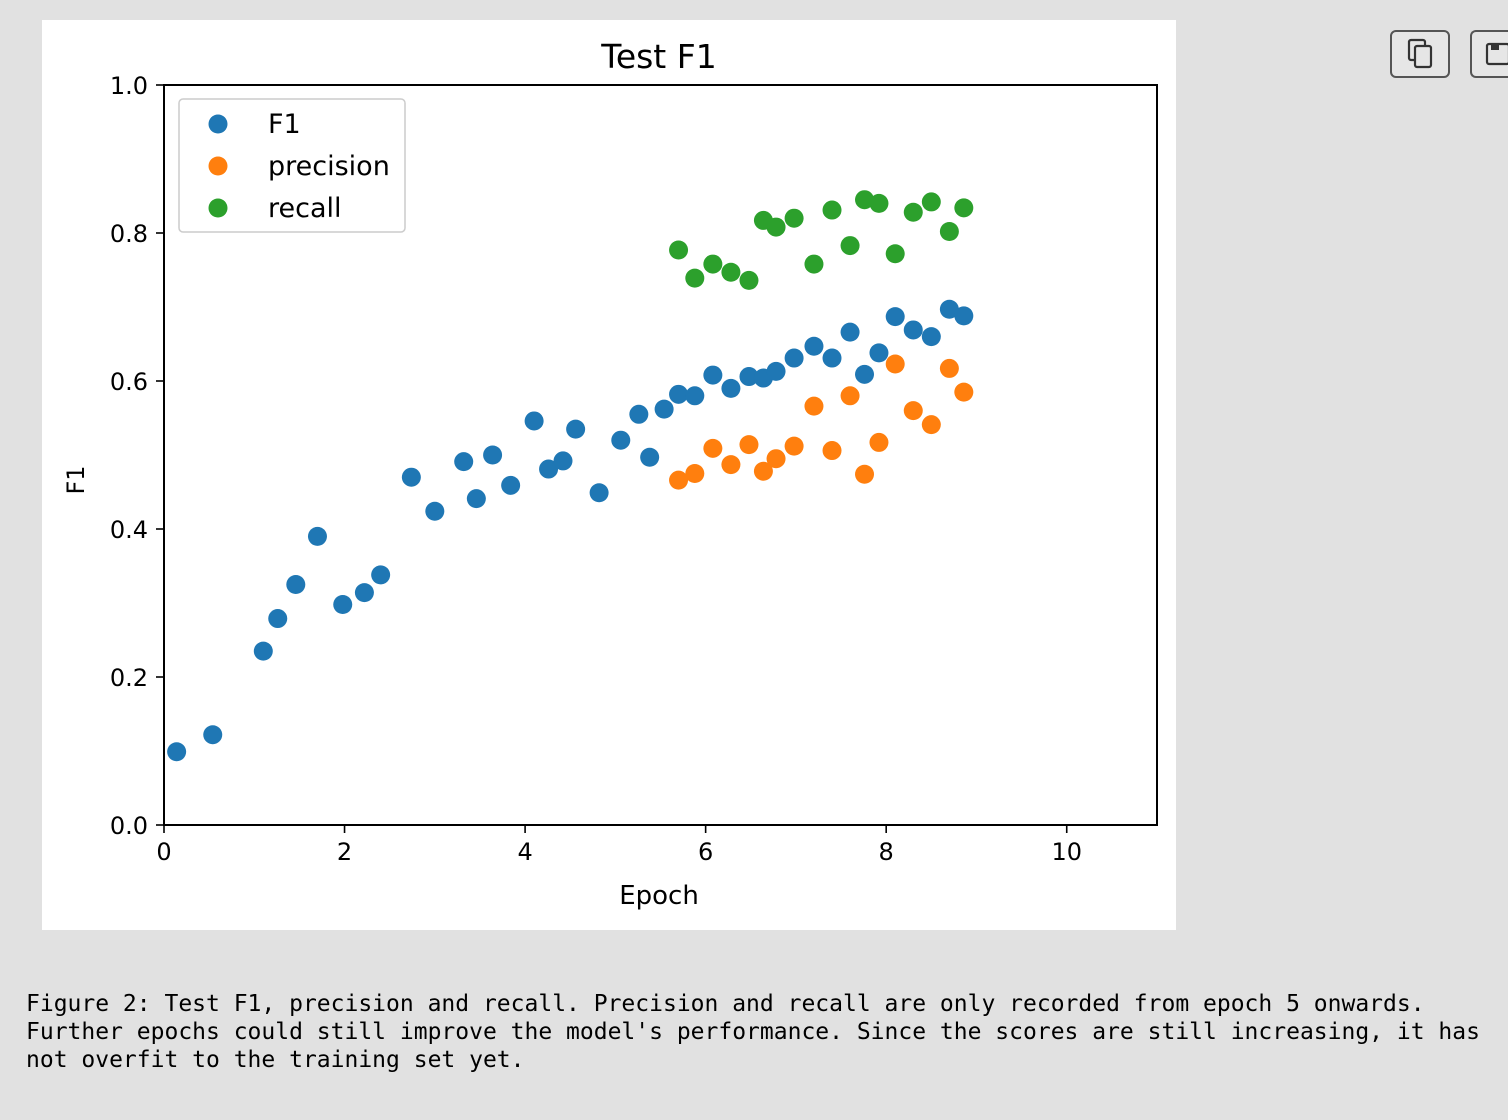  What do you see at coordinates (129, 86) in the screenshot?
I see `y-tick-label: 1.0` at bounding box center [129, 86].